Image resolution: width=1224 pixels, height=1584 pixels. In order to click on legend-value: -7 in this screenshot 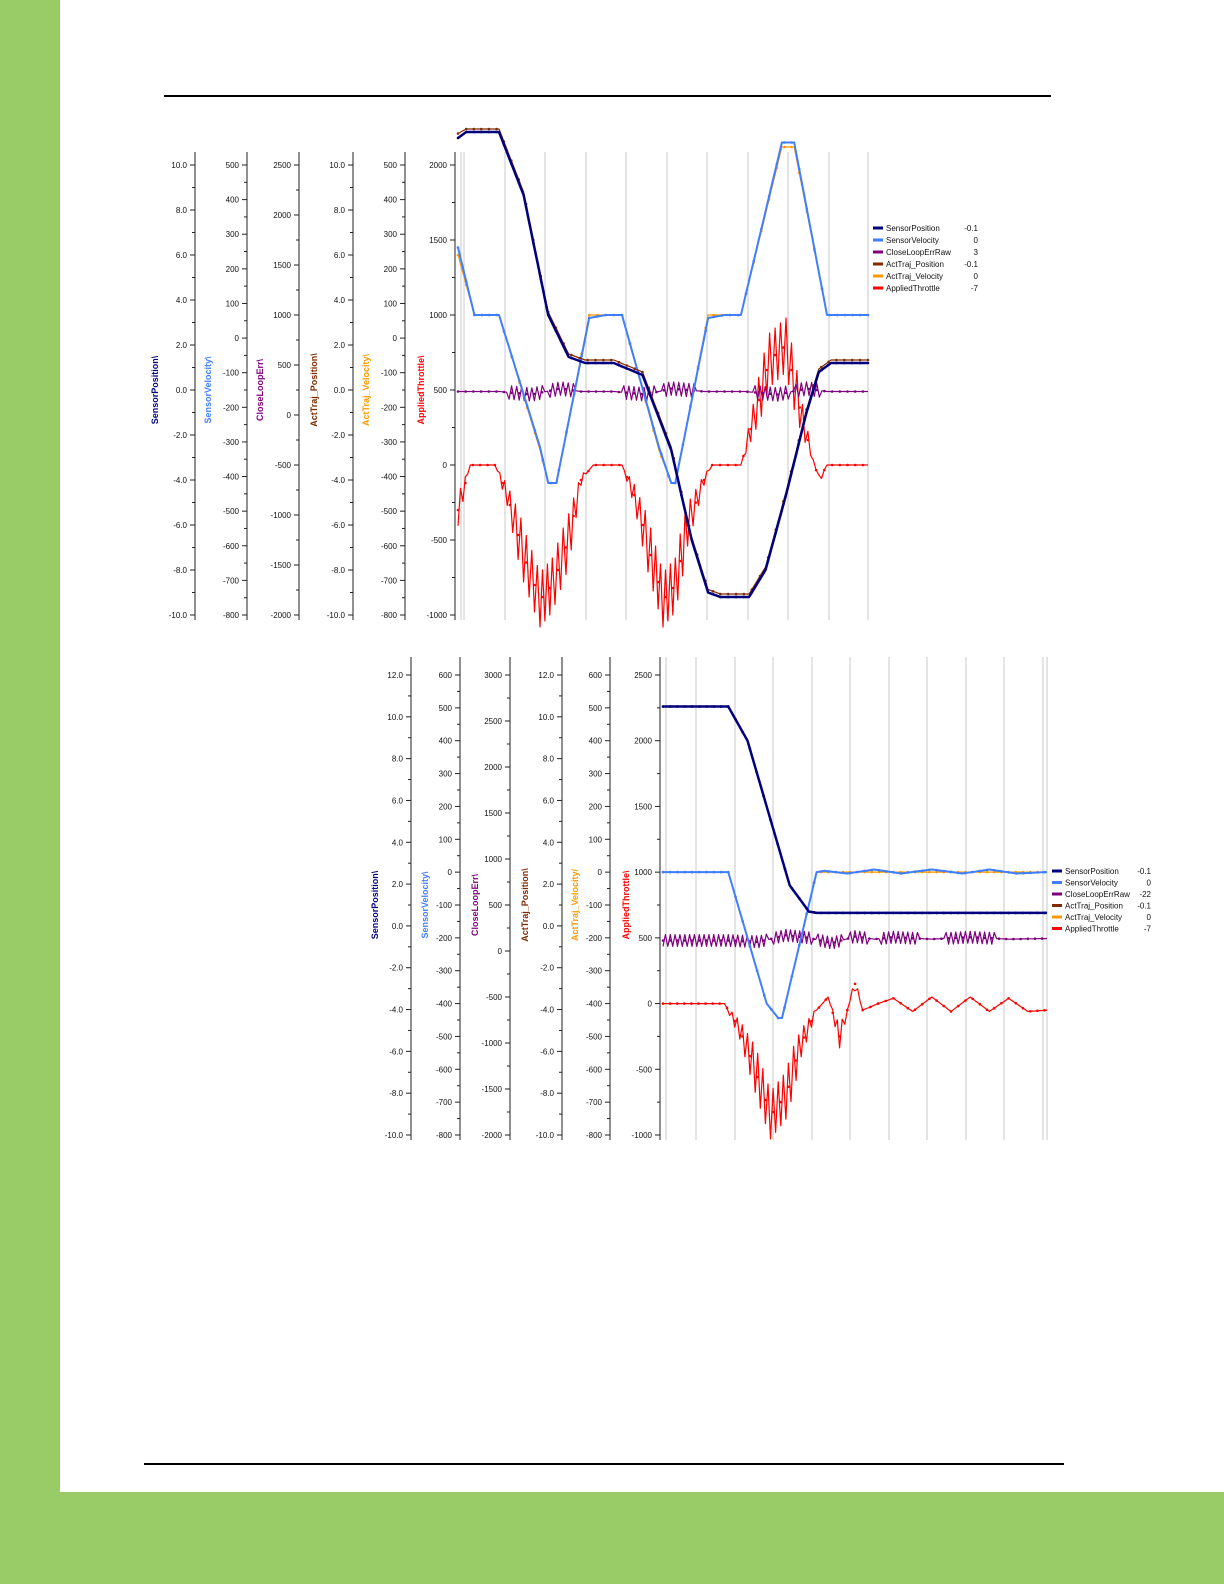, I will do `click(975, 288)`.